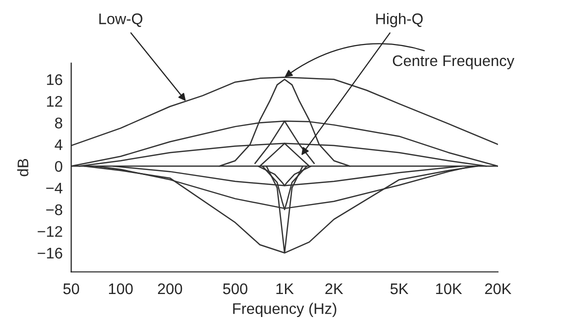  Describe the element at coordinates (50, 253) in the screenshot. I see `y-tick-label: −16` at that location.